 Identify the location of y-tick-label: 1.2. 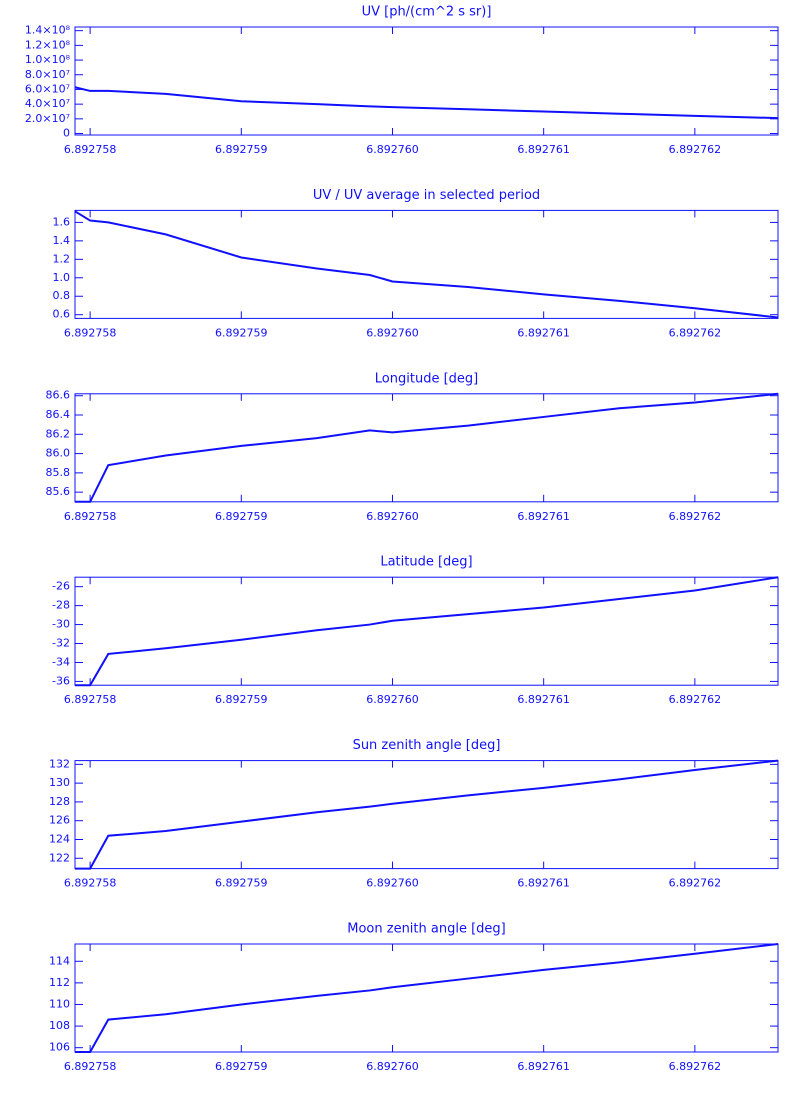
(62, 258).